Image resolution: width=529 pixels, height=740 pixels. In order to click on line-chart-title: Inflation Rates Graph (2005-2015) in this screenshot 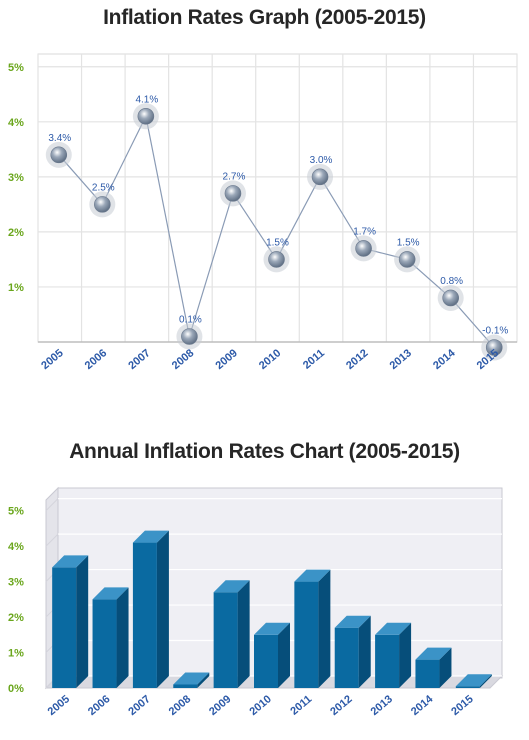, I will do `click(264, 17)`.